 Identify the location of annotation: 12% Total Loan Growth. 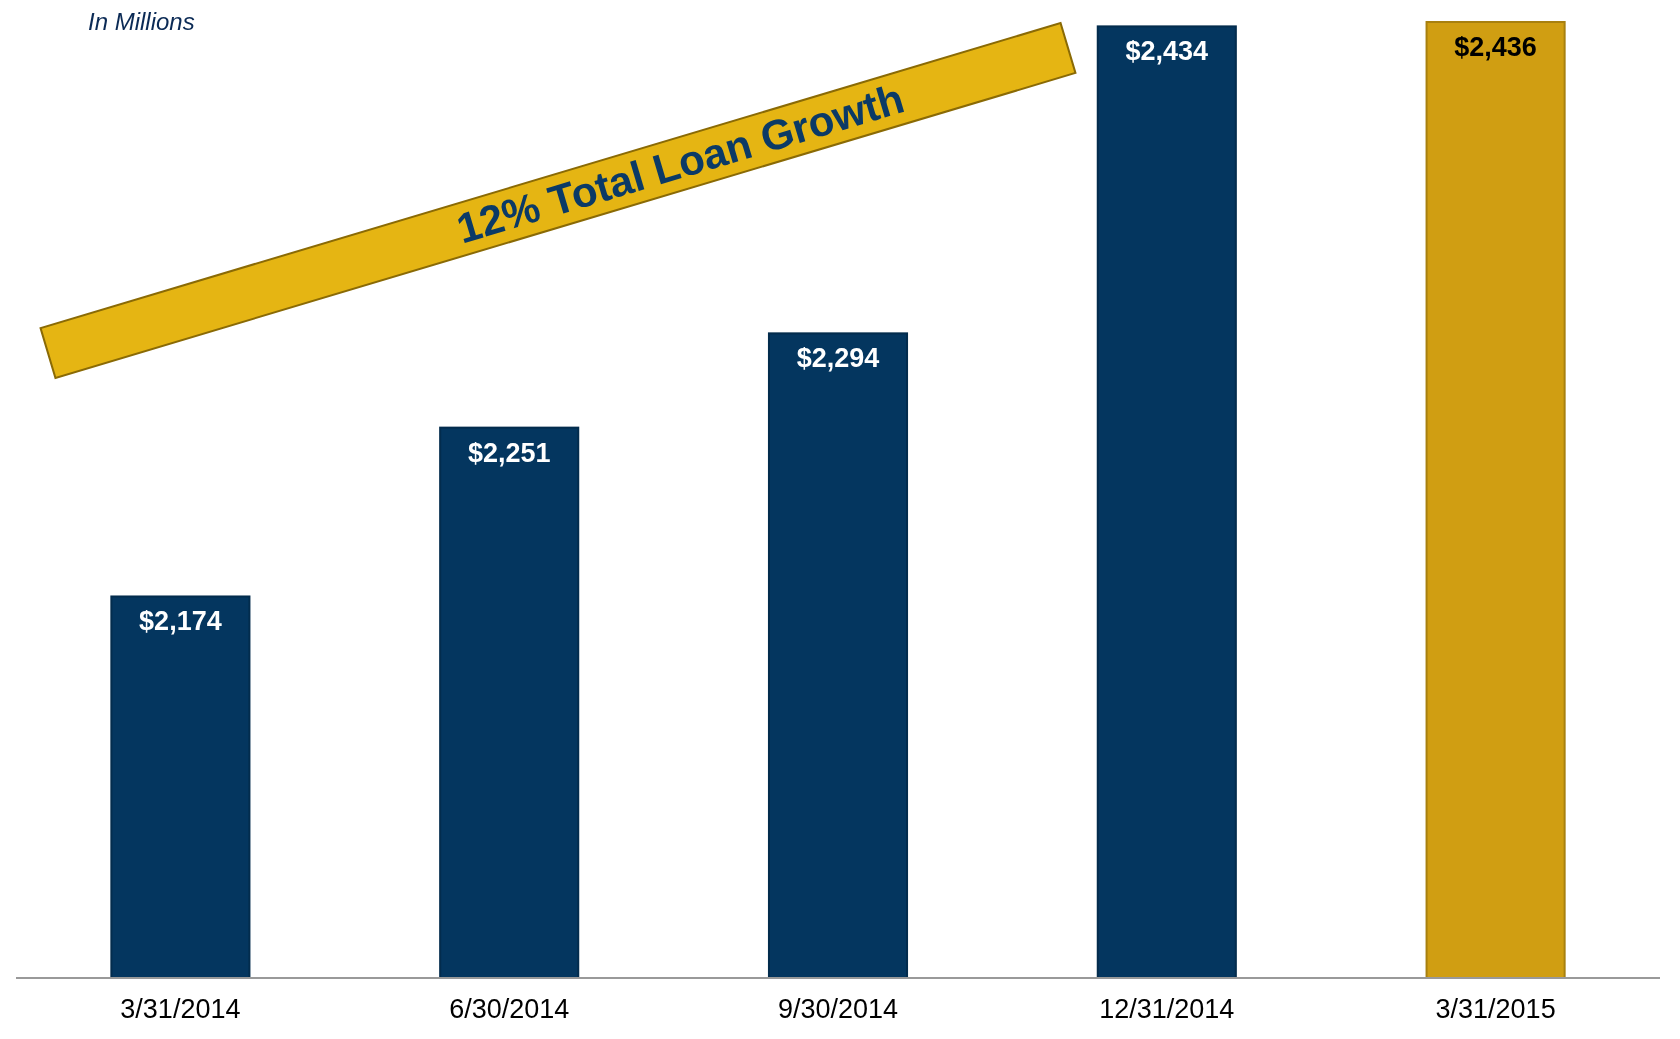
(680, 163).